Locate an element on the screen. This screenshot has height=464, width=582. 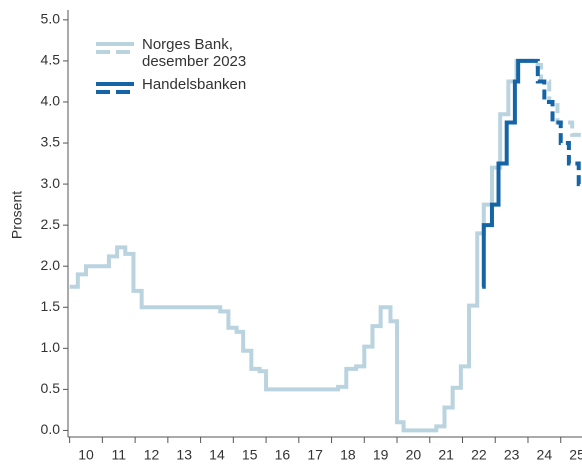
x-tick-label: 16 is located at coordinates (283, 455).